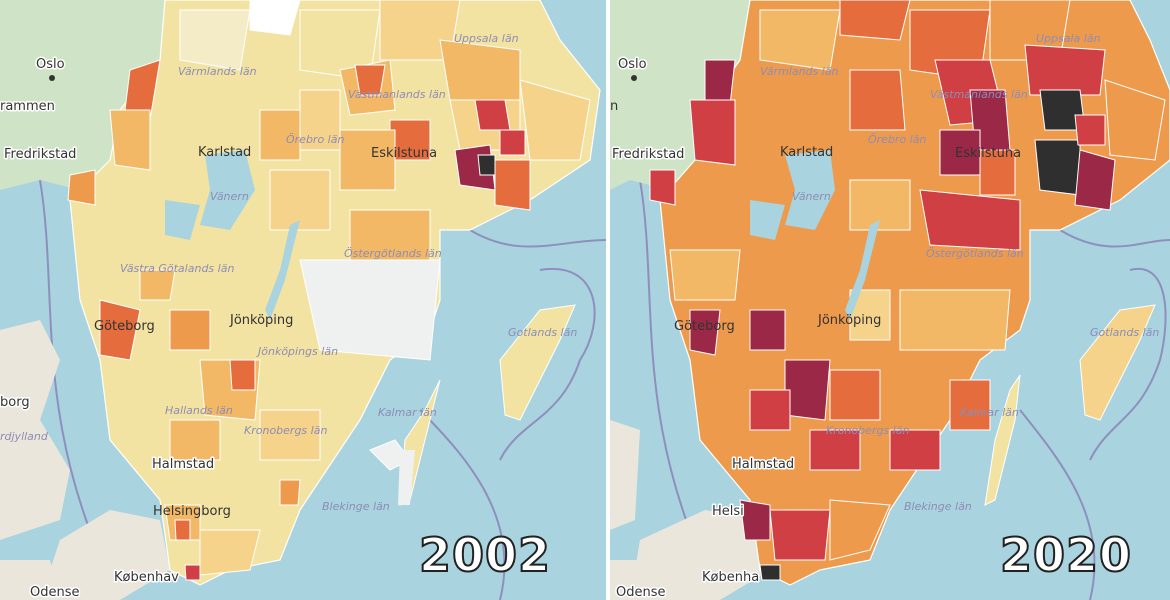 Image resolution: width=1170 pixels, height=600 pixels. Describe the element at coordinates (146, 577) in the screenshot. I see `svg-text: Københav` at that location.